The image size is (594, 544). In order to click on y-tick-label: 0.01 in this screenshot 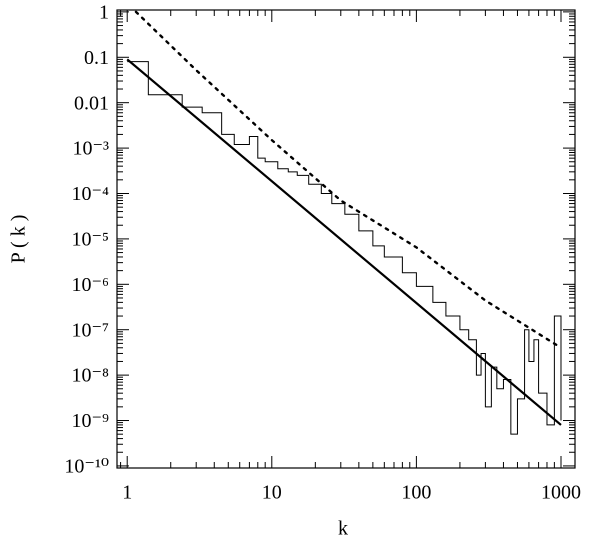, I will do `click(91, 103)`.